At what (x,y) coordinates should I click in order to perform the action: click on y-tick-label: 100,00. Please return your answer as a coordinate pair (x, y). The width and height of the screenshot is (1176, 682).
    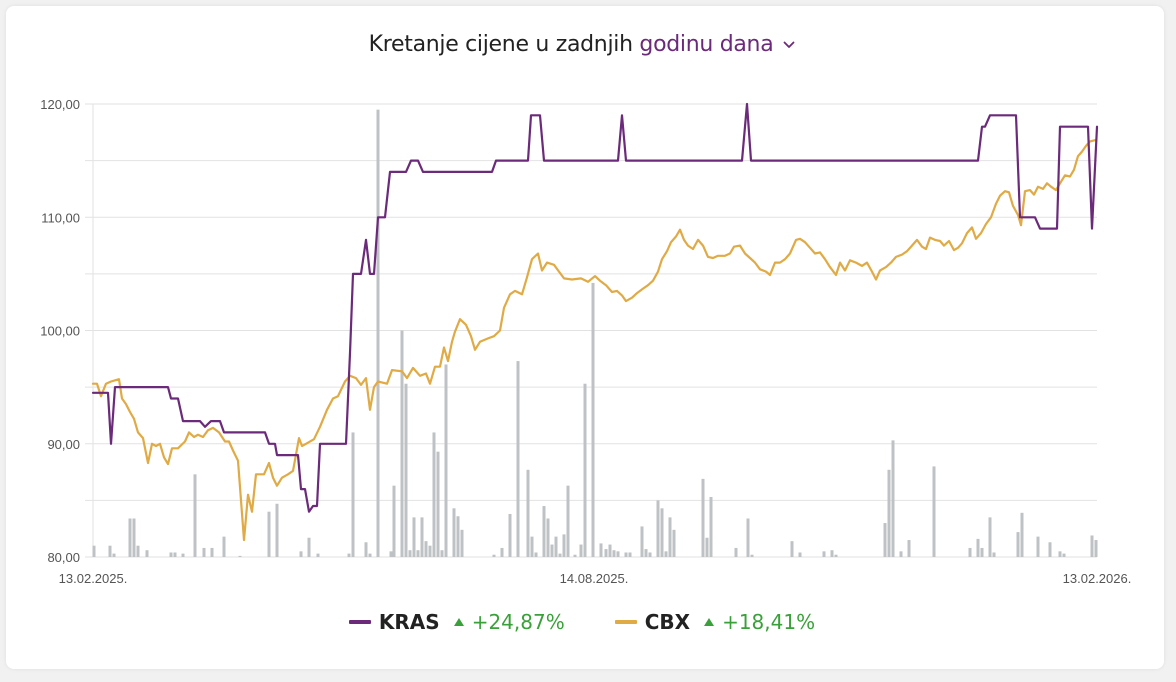
    Looking at the image, I should click on (60, 331).